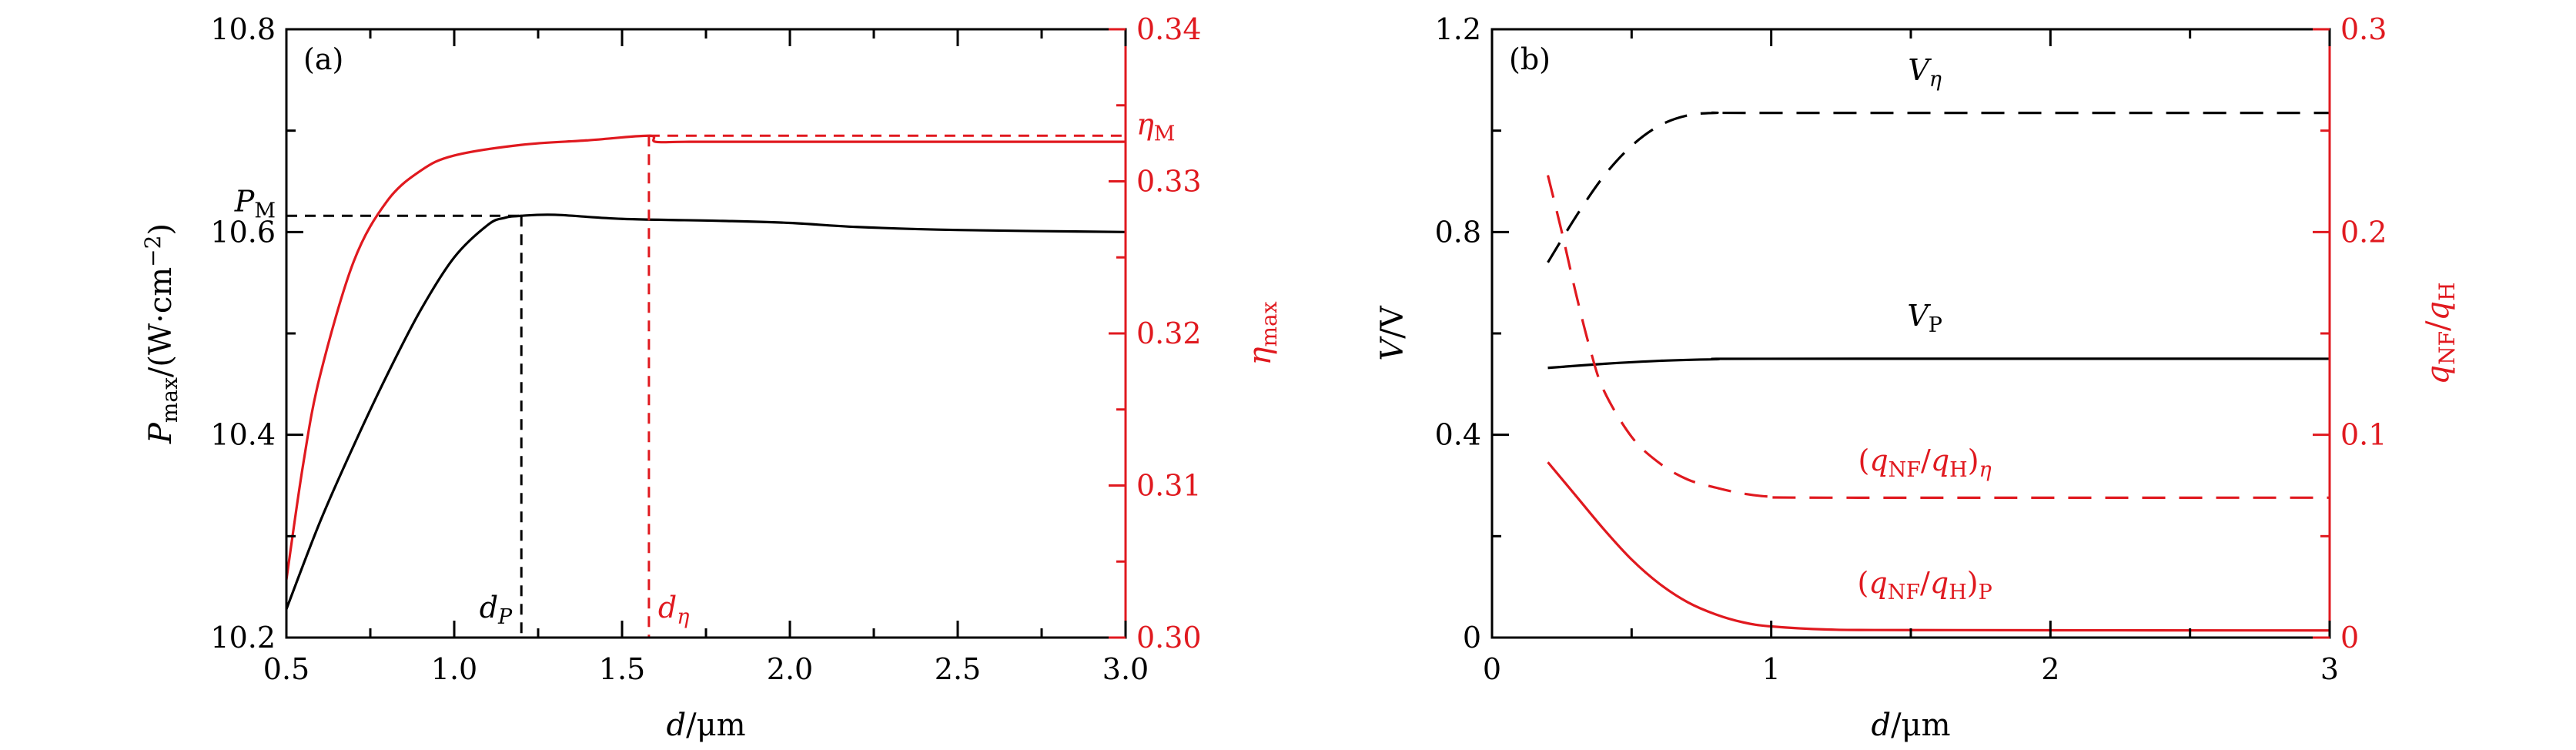 The width and height of the screenshot is (2576, 750). What do you see at coordinates (1169, 333) in the screenshot?
I see `y-right-tick-label: 0.32` at bounding box center [1169, 333].